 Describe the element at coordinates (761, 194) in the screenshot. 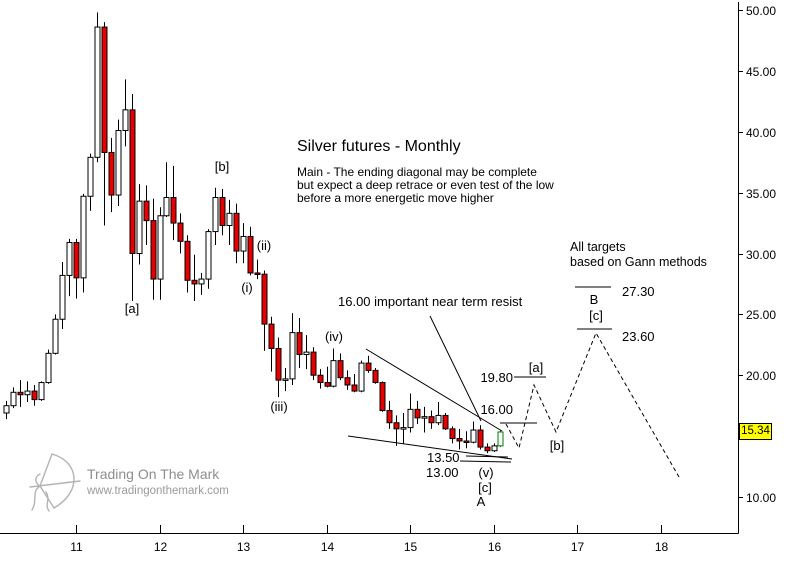

I see `y-tick-label: 35.00` at that location.